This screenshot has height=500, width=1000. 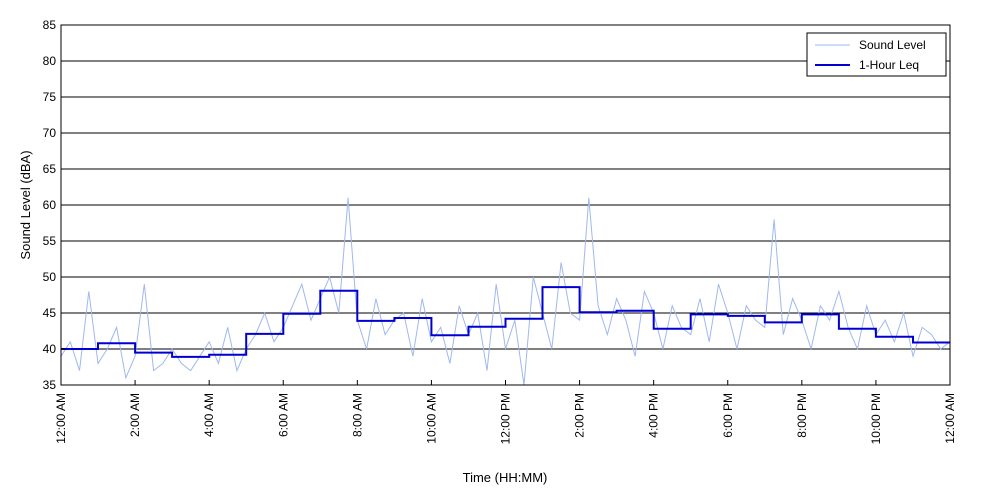 What do you see at coordinates (135, 415) in the screenshot?
I see `x-tick-label: 2:00 AM` at bounding box center [135, 415].